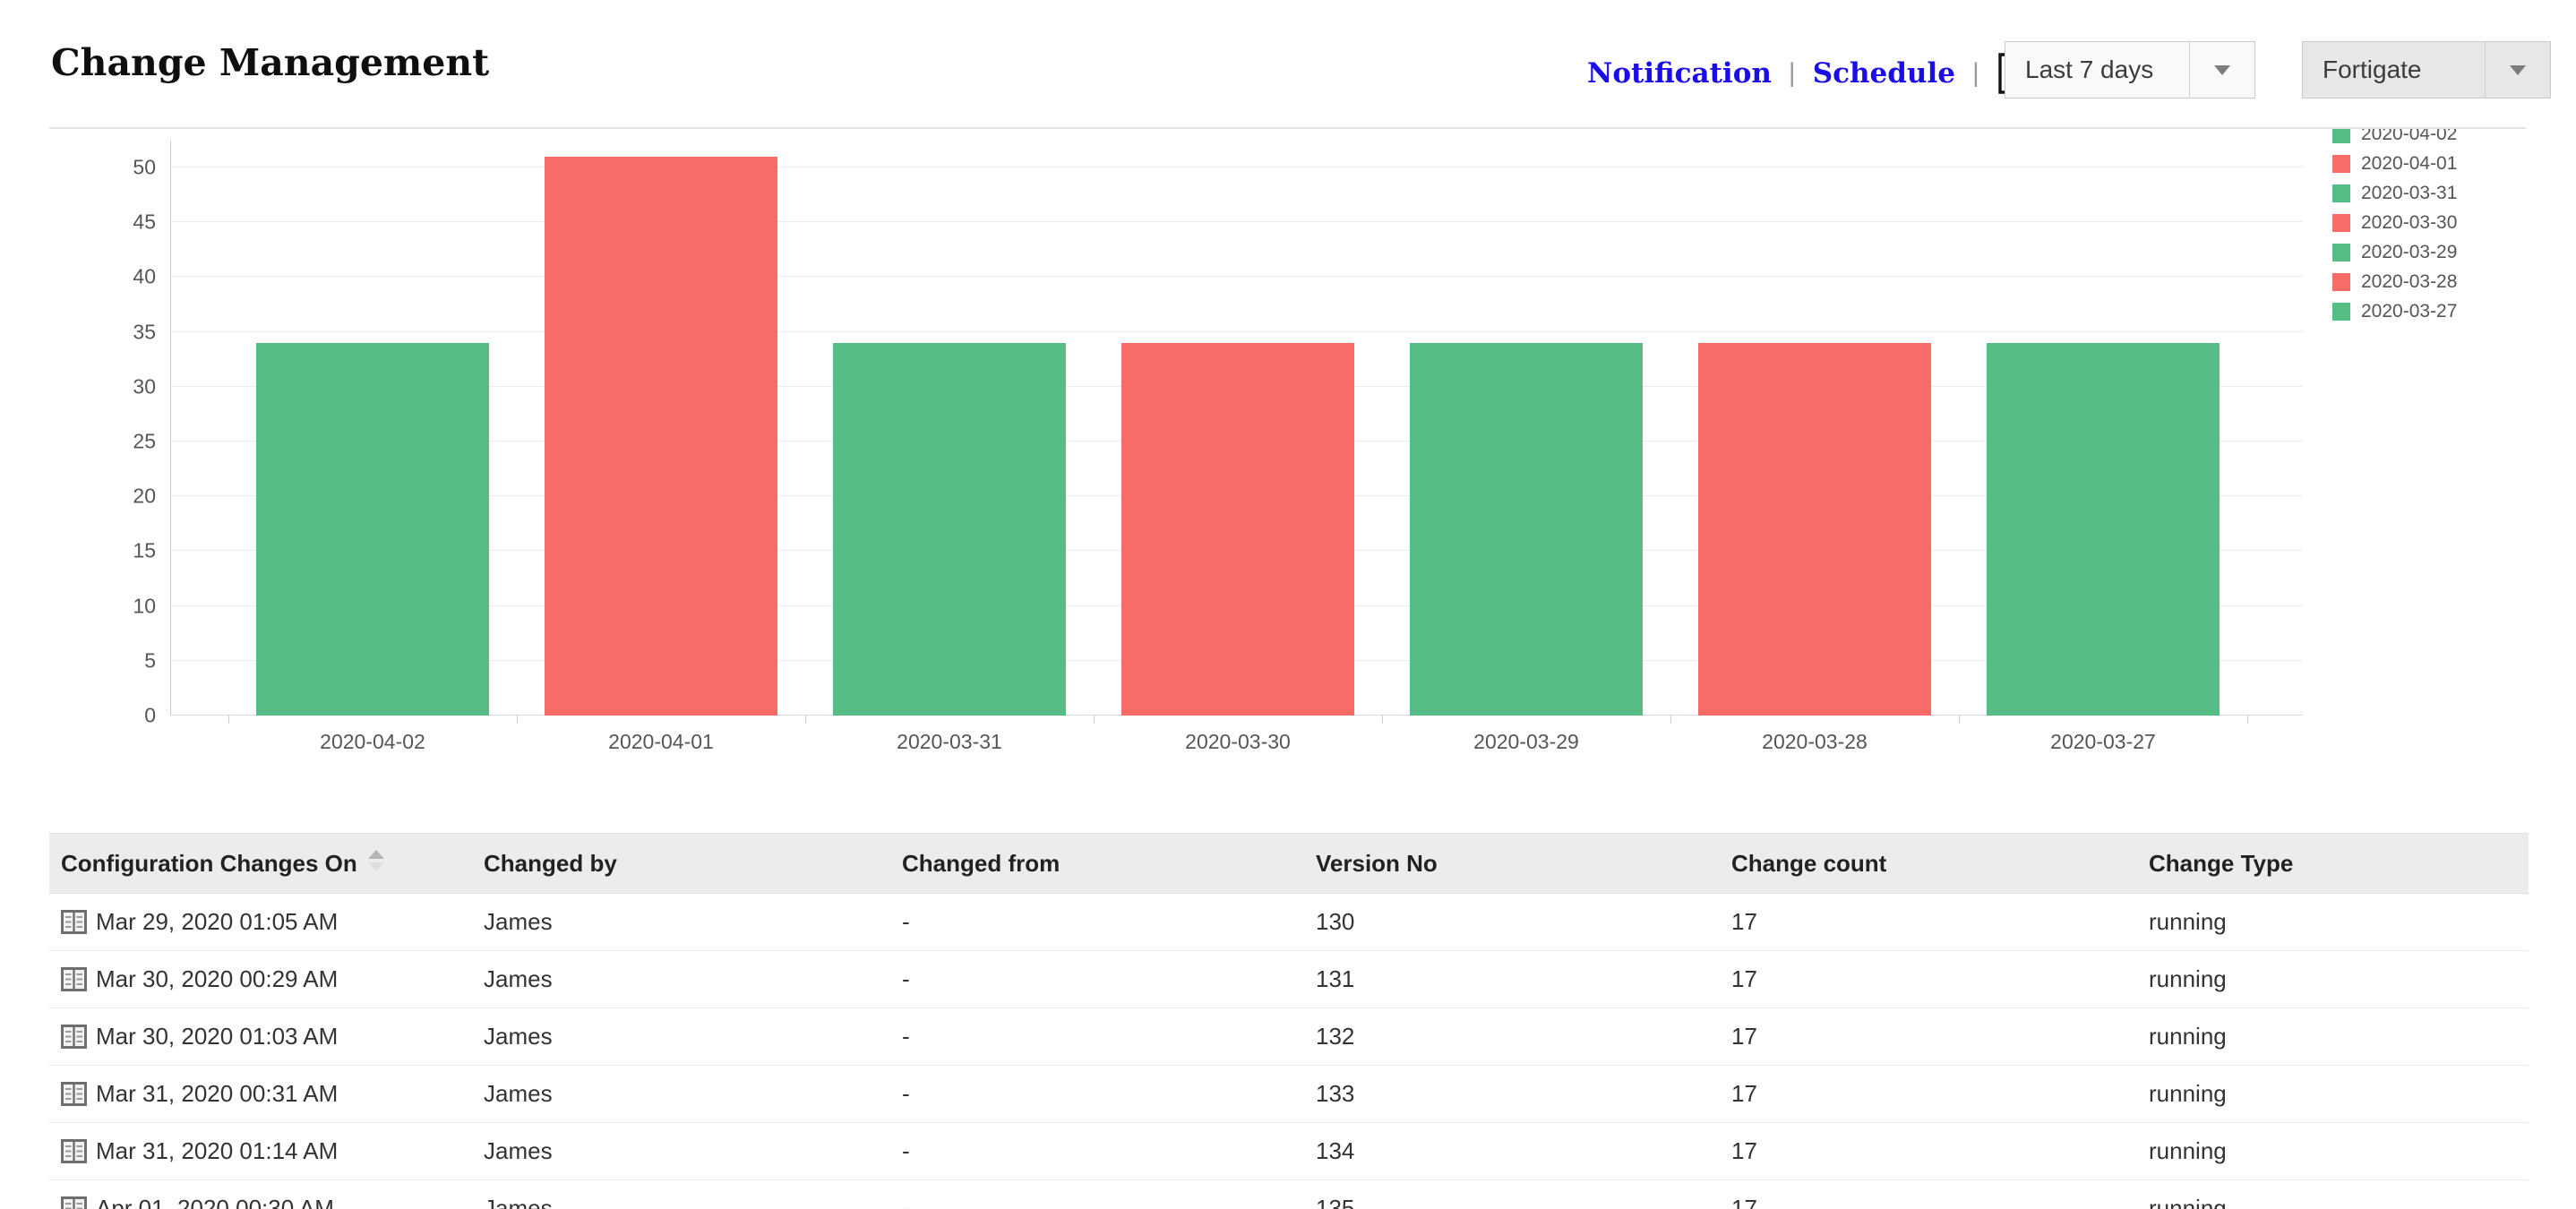  I want to click on column-header-change-count: Change count, so click(1928, 864).